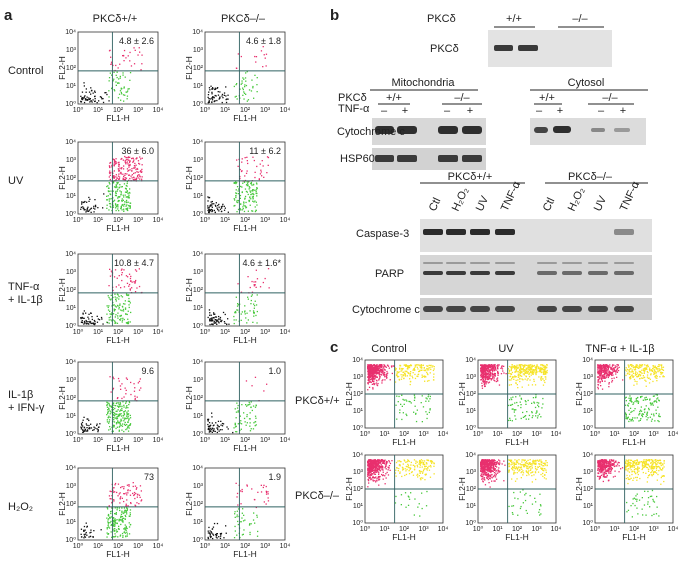 The width and height of the screenshot is (700, 564). Describe the element at coordinates (71, 272) in the screenshot. I see `y-tick-label: 10³` at that location.